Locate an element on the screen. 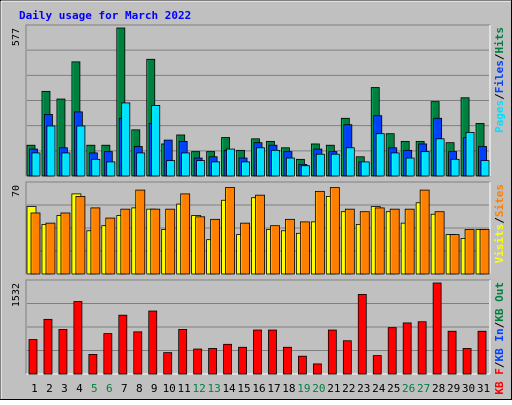 The height and width of the screenshot is (405, 512). x-tick-label: 3 is located at coordinates (64, 388).